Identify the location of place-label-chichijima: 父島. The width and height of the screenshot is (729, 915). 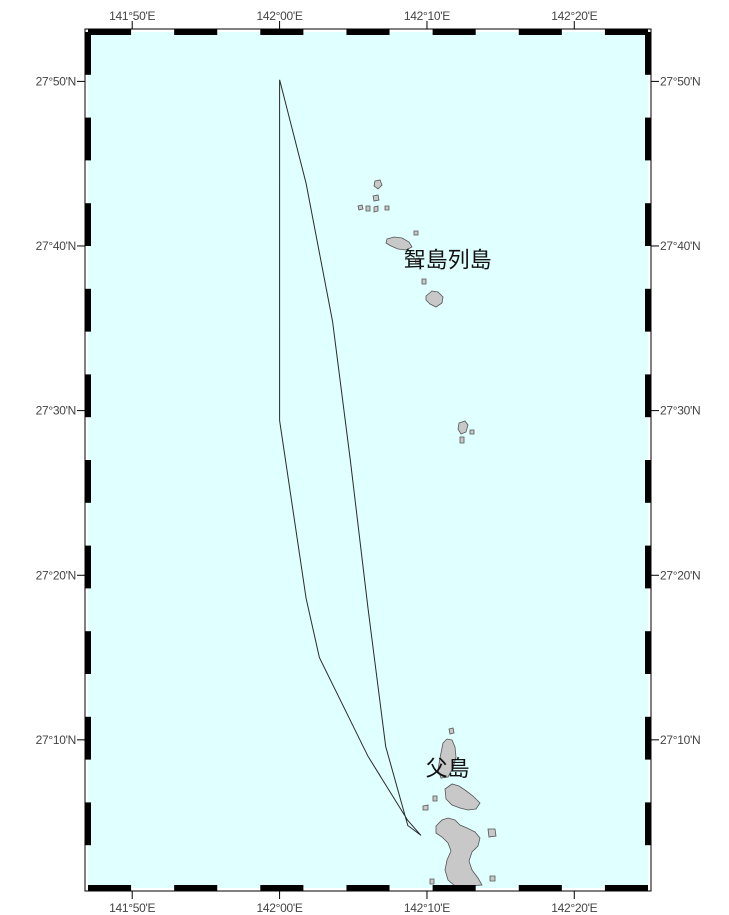
(448, 769).